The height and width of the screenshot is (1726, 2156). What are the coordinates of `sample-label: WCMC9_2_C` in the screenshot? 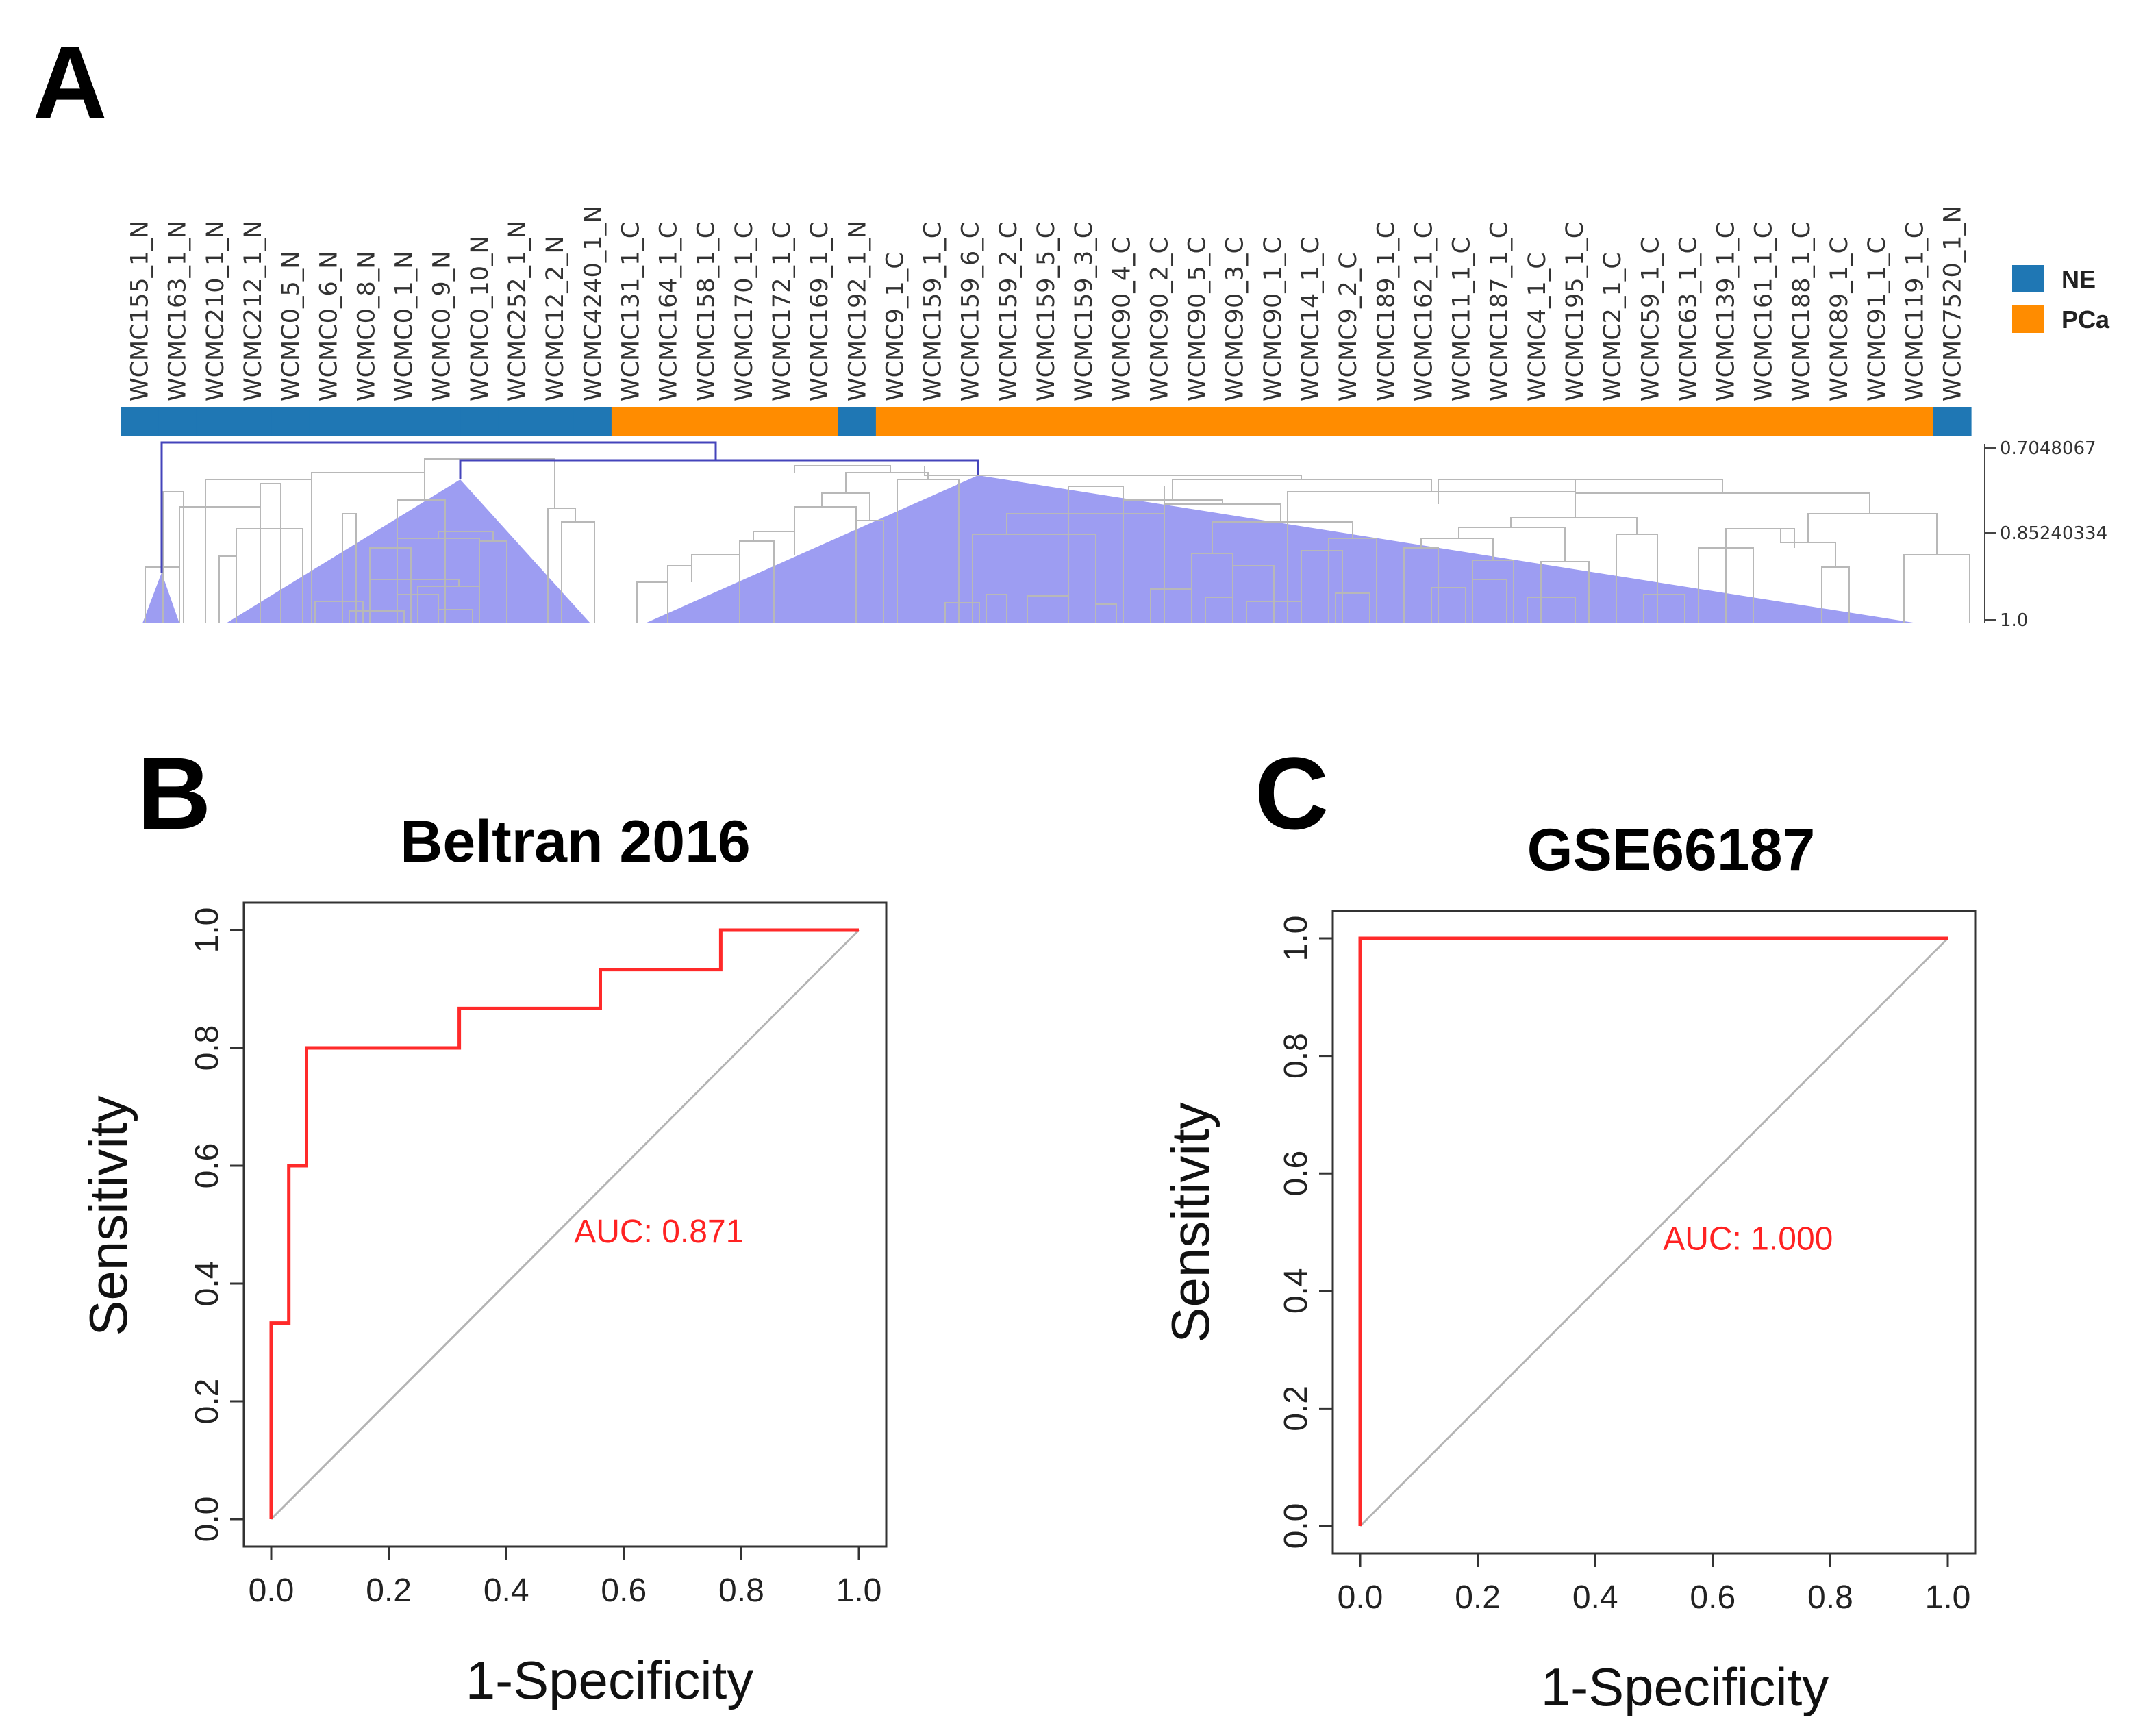 It's located at (1348, 326).